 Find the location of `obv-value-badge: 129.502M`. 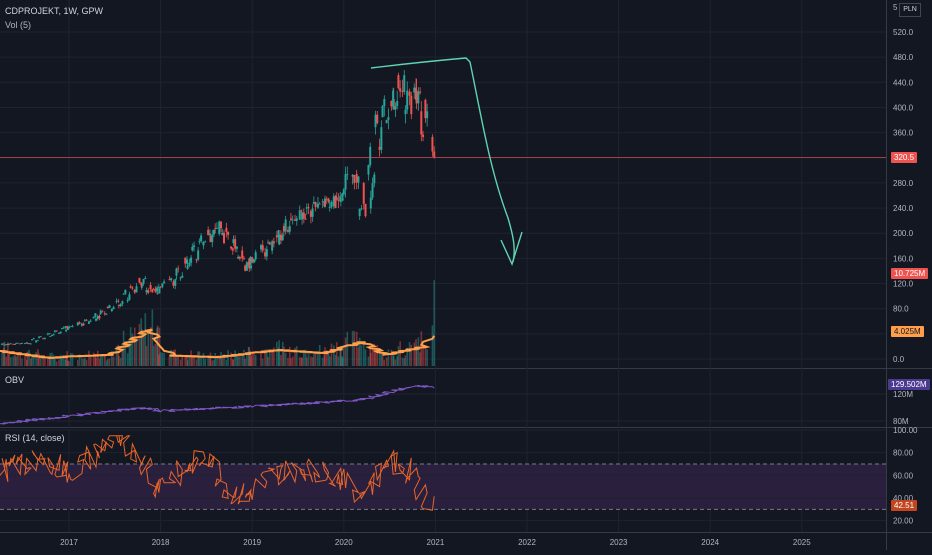

obv-value-badge: 129.502M is located at coordinates (909, 384).